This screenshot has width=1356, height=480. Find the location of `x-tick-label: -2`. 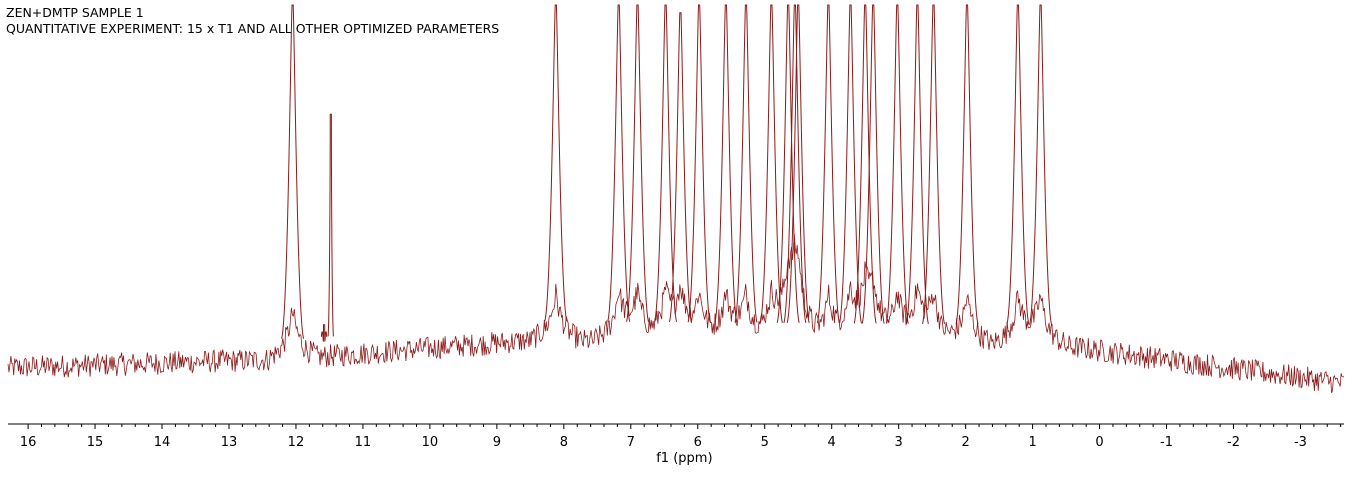

x-tick-label: -2 is located at coordinates (1233, 442).